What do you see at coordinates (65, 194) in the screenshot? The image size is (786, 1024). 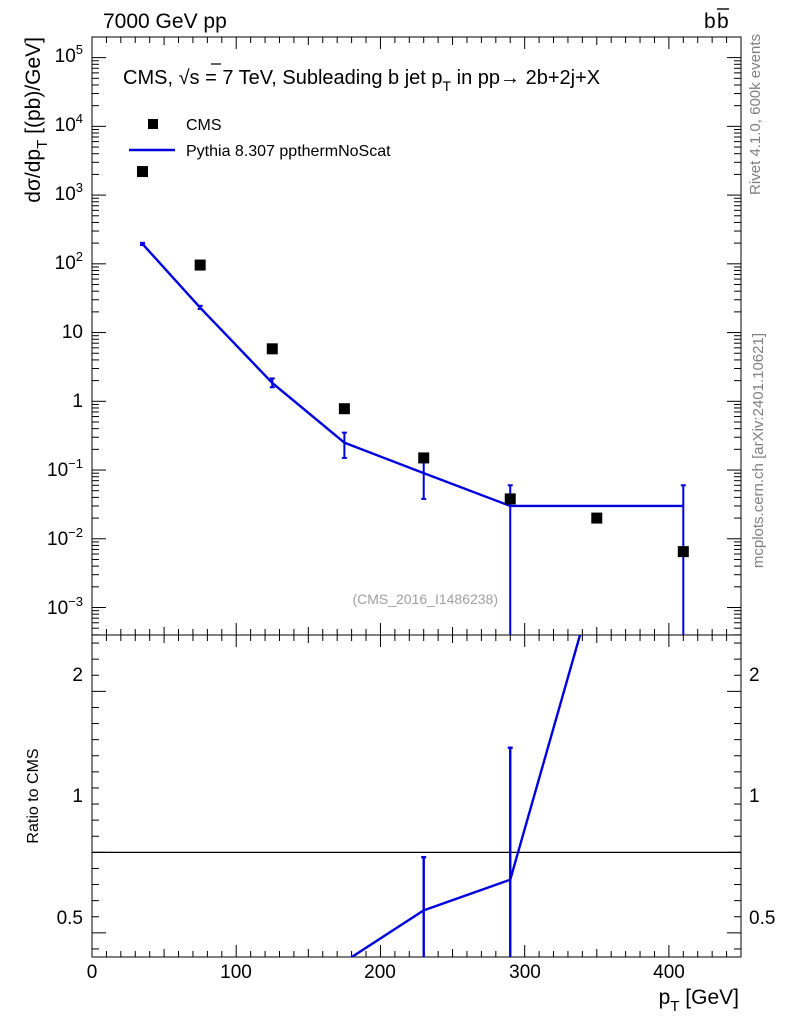 I see `main-y-tick-base-2: 10` at bounding box center [65, 194].